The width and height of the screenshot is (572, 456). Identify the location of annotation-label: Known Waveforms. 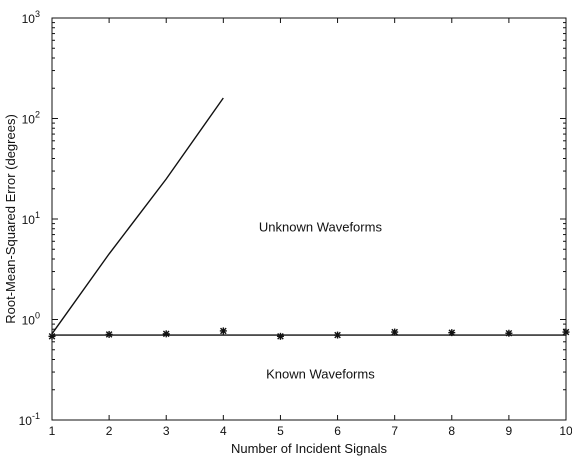
(320, 373).